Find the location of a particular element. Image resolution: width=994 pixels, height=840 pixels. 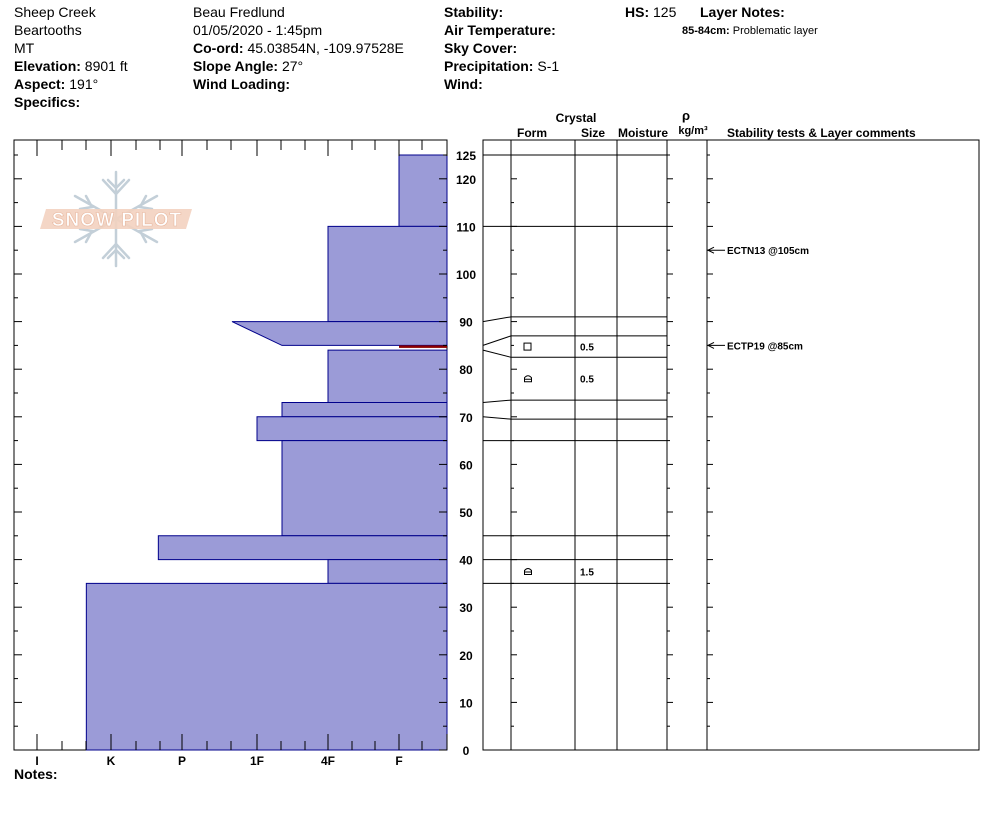

grain-size-0: 0.5 is located at coordinates (587, 348).